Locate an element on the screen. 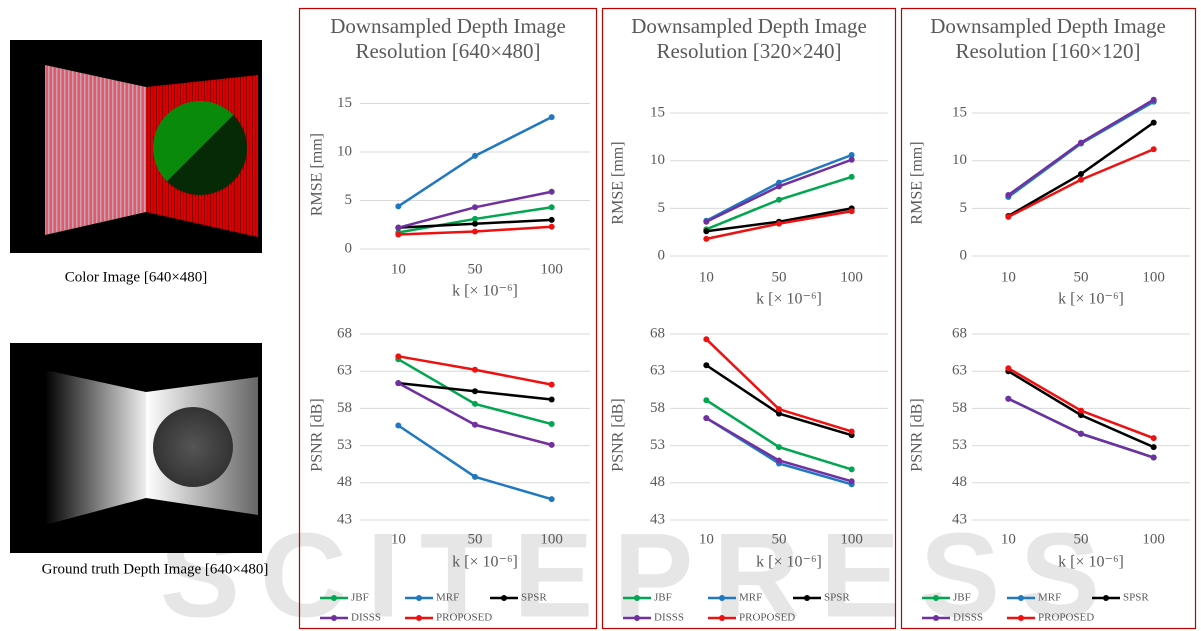 The height and width of the screenshot is (631, 1201). y-axis-label: PSNR [dB] is located at coordinates (317, 434).